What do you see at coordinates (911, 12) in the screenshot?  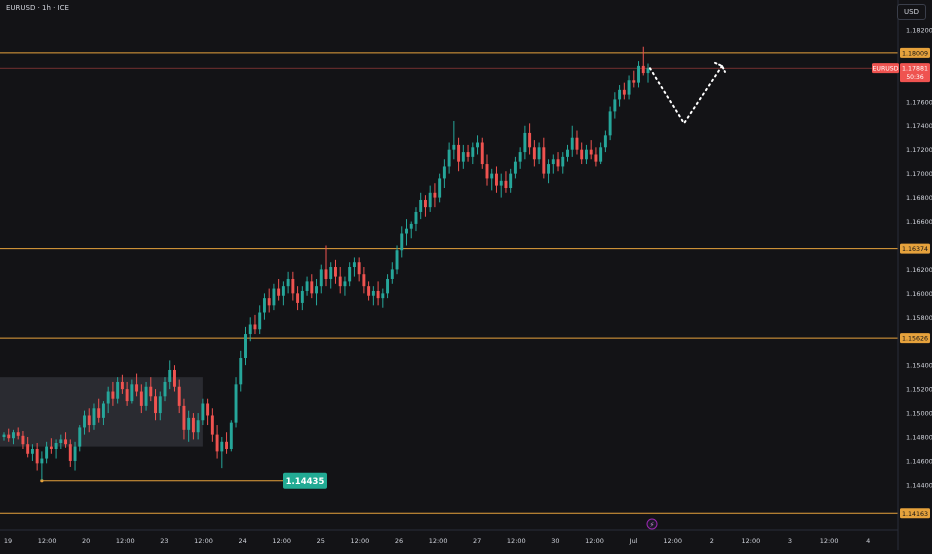 I see `currency-button: USD` at bounding box center [911, 12].